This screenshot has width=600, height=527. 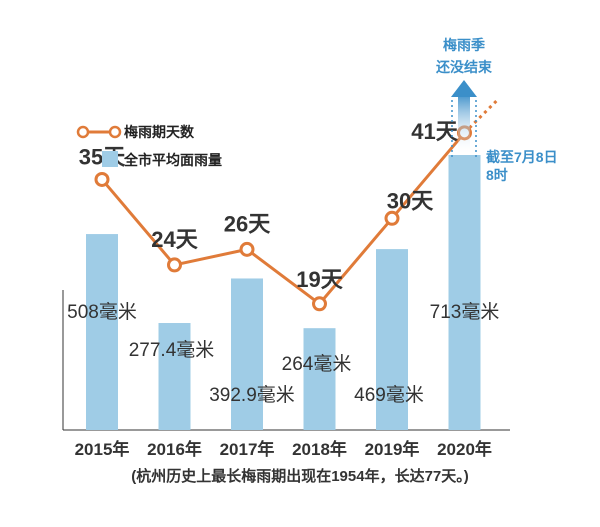 I want to click on days-data-label: 19天, so click(x=319, y=279).